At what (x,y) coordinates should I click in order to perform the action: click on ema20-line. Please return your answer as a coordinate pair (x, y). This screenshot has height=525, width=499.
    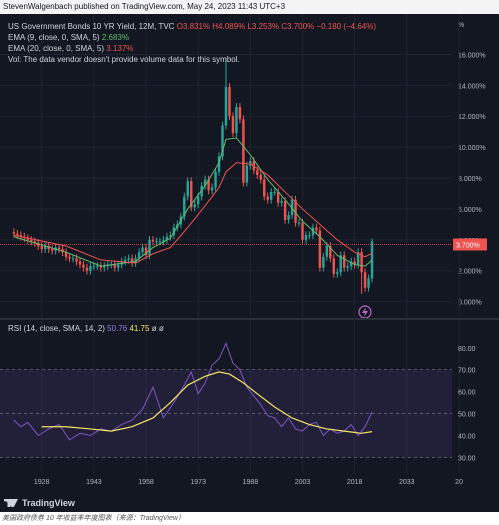
    Looking at the image, I should click on (193, 213).